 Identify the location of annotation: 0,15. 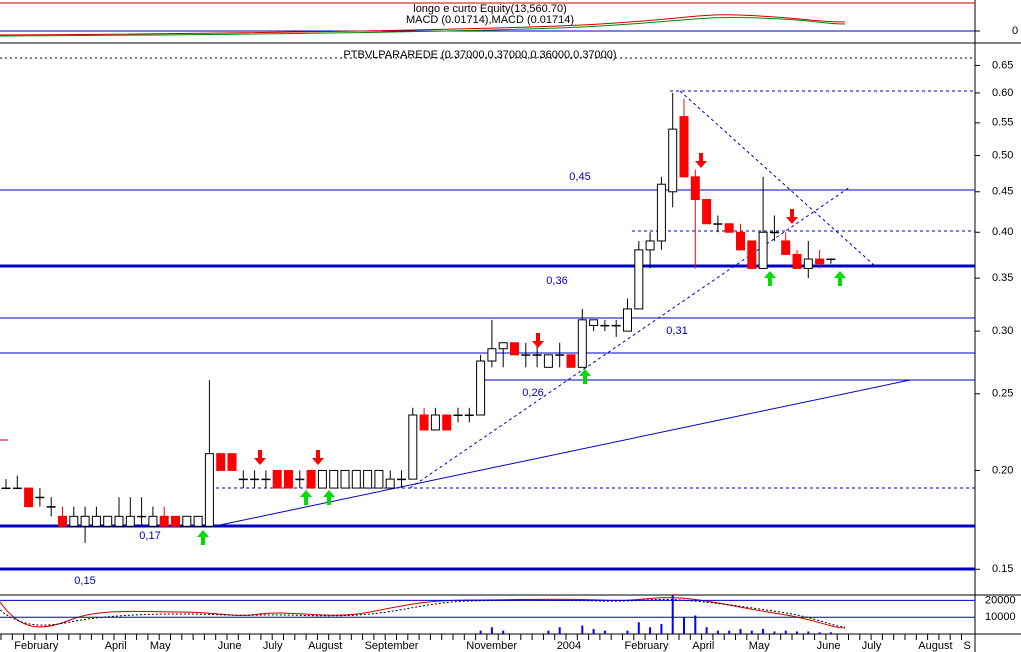
(84, 581).